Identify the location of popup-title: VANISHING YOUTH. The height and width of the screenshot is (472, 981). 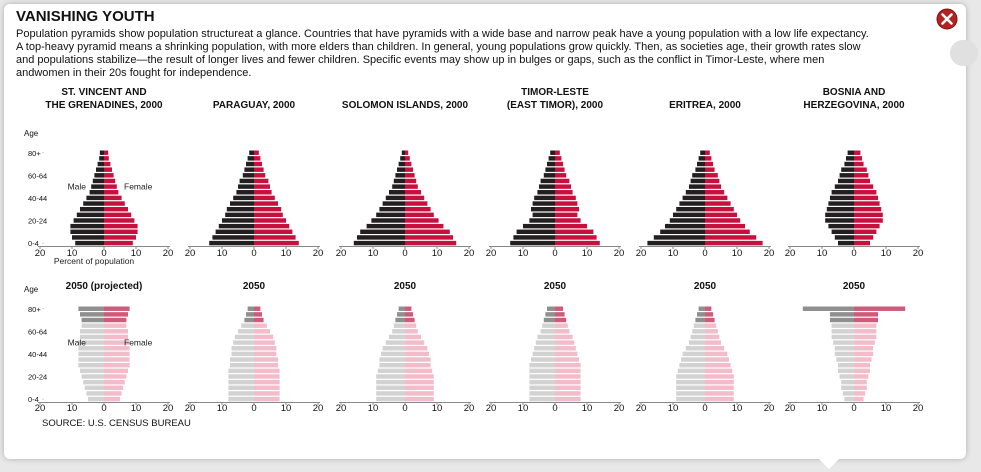
(85, 16).